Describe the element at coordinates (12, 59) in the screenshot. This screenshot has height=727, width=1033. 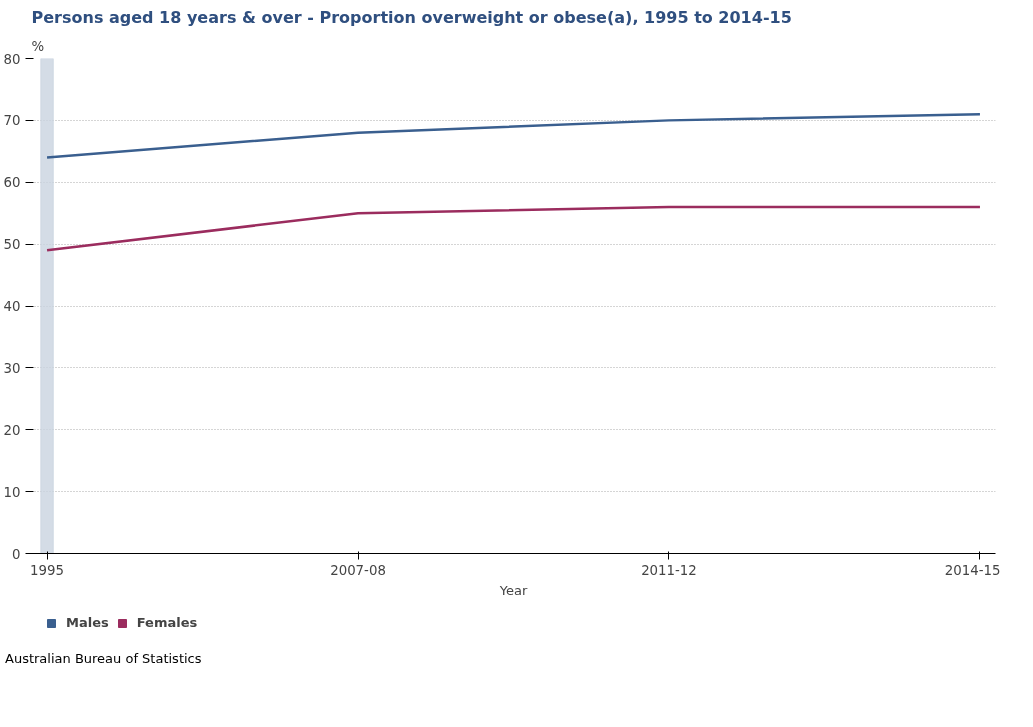
I see `y-tick-label: 80` at that location.